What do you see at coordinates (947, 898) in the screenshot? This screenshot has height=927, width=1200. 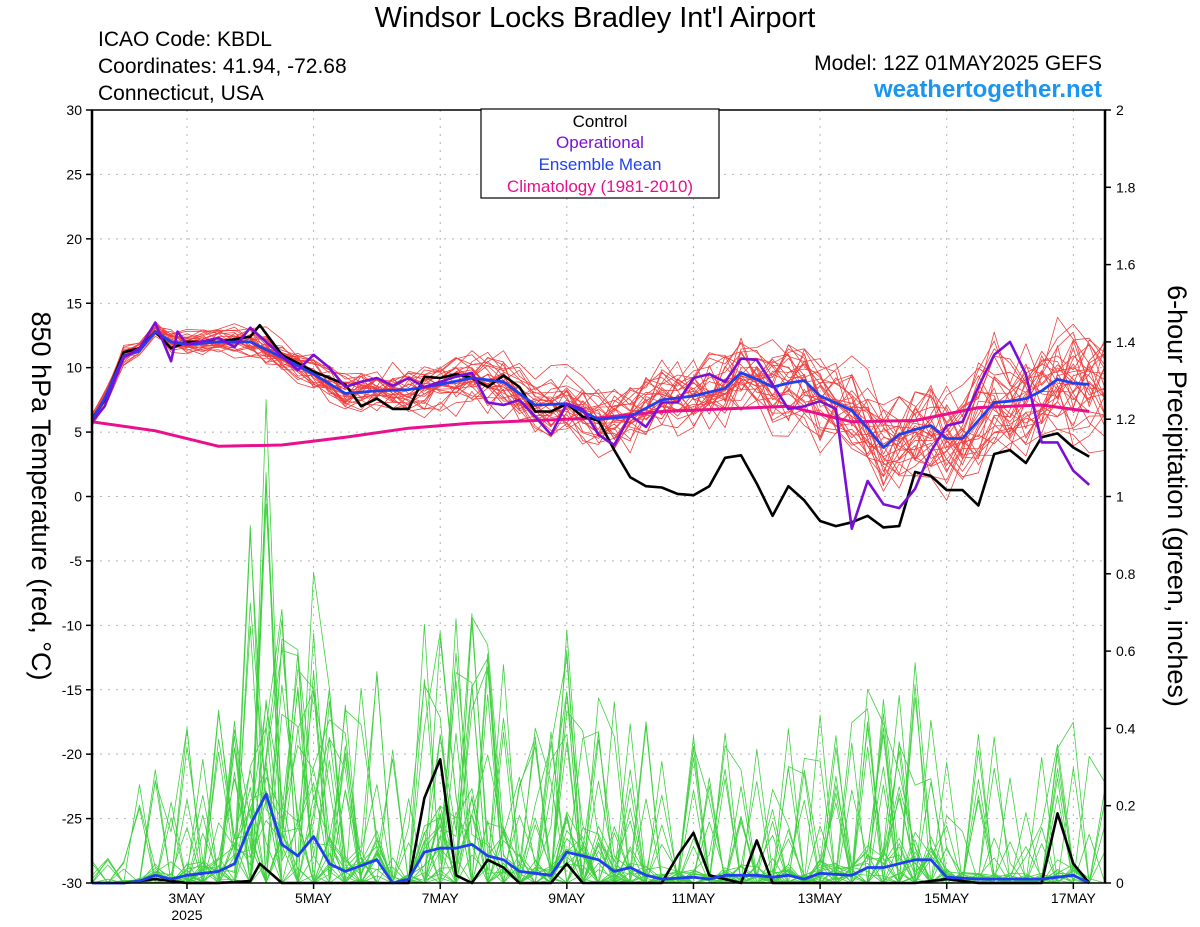 I see `x-tick-label: 15MAY` at bounding box center [947, 898].